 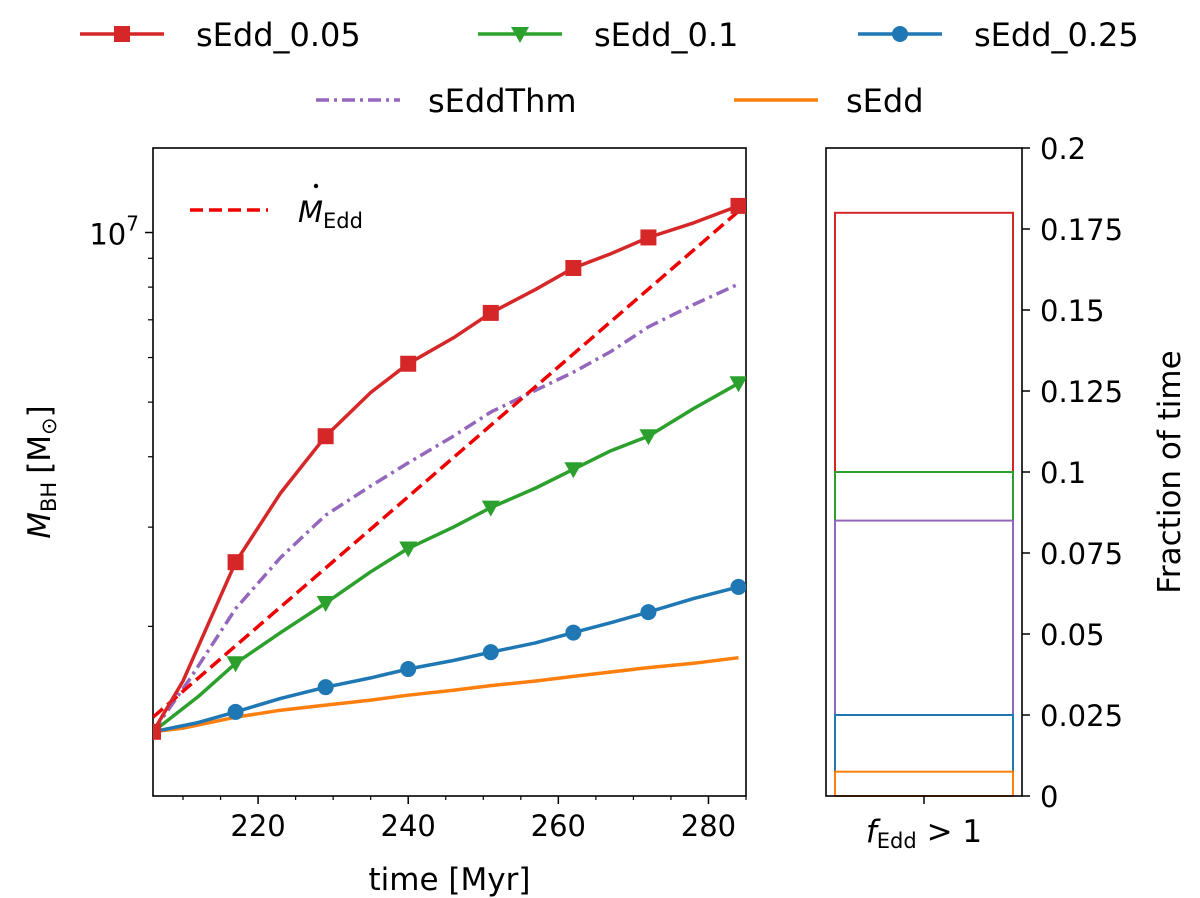 What do you see at coordinates (1056, 35) in the screenshot?
I see `legend-label: sEdd_0.25` at bounding box center [1056, 35].